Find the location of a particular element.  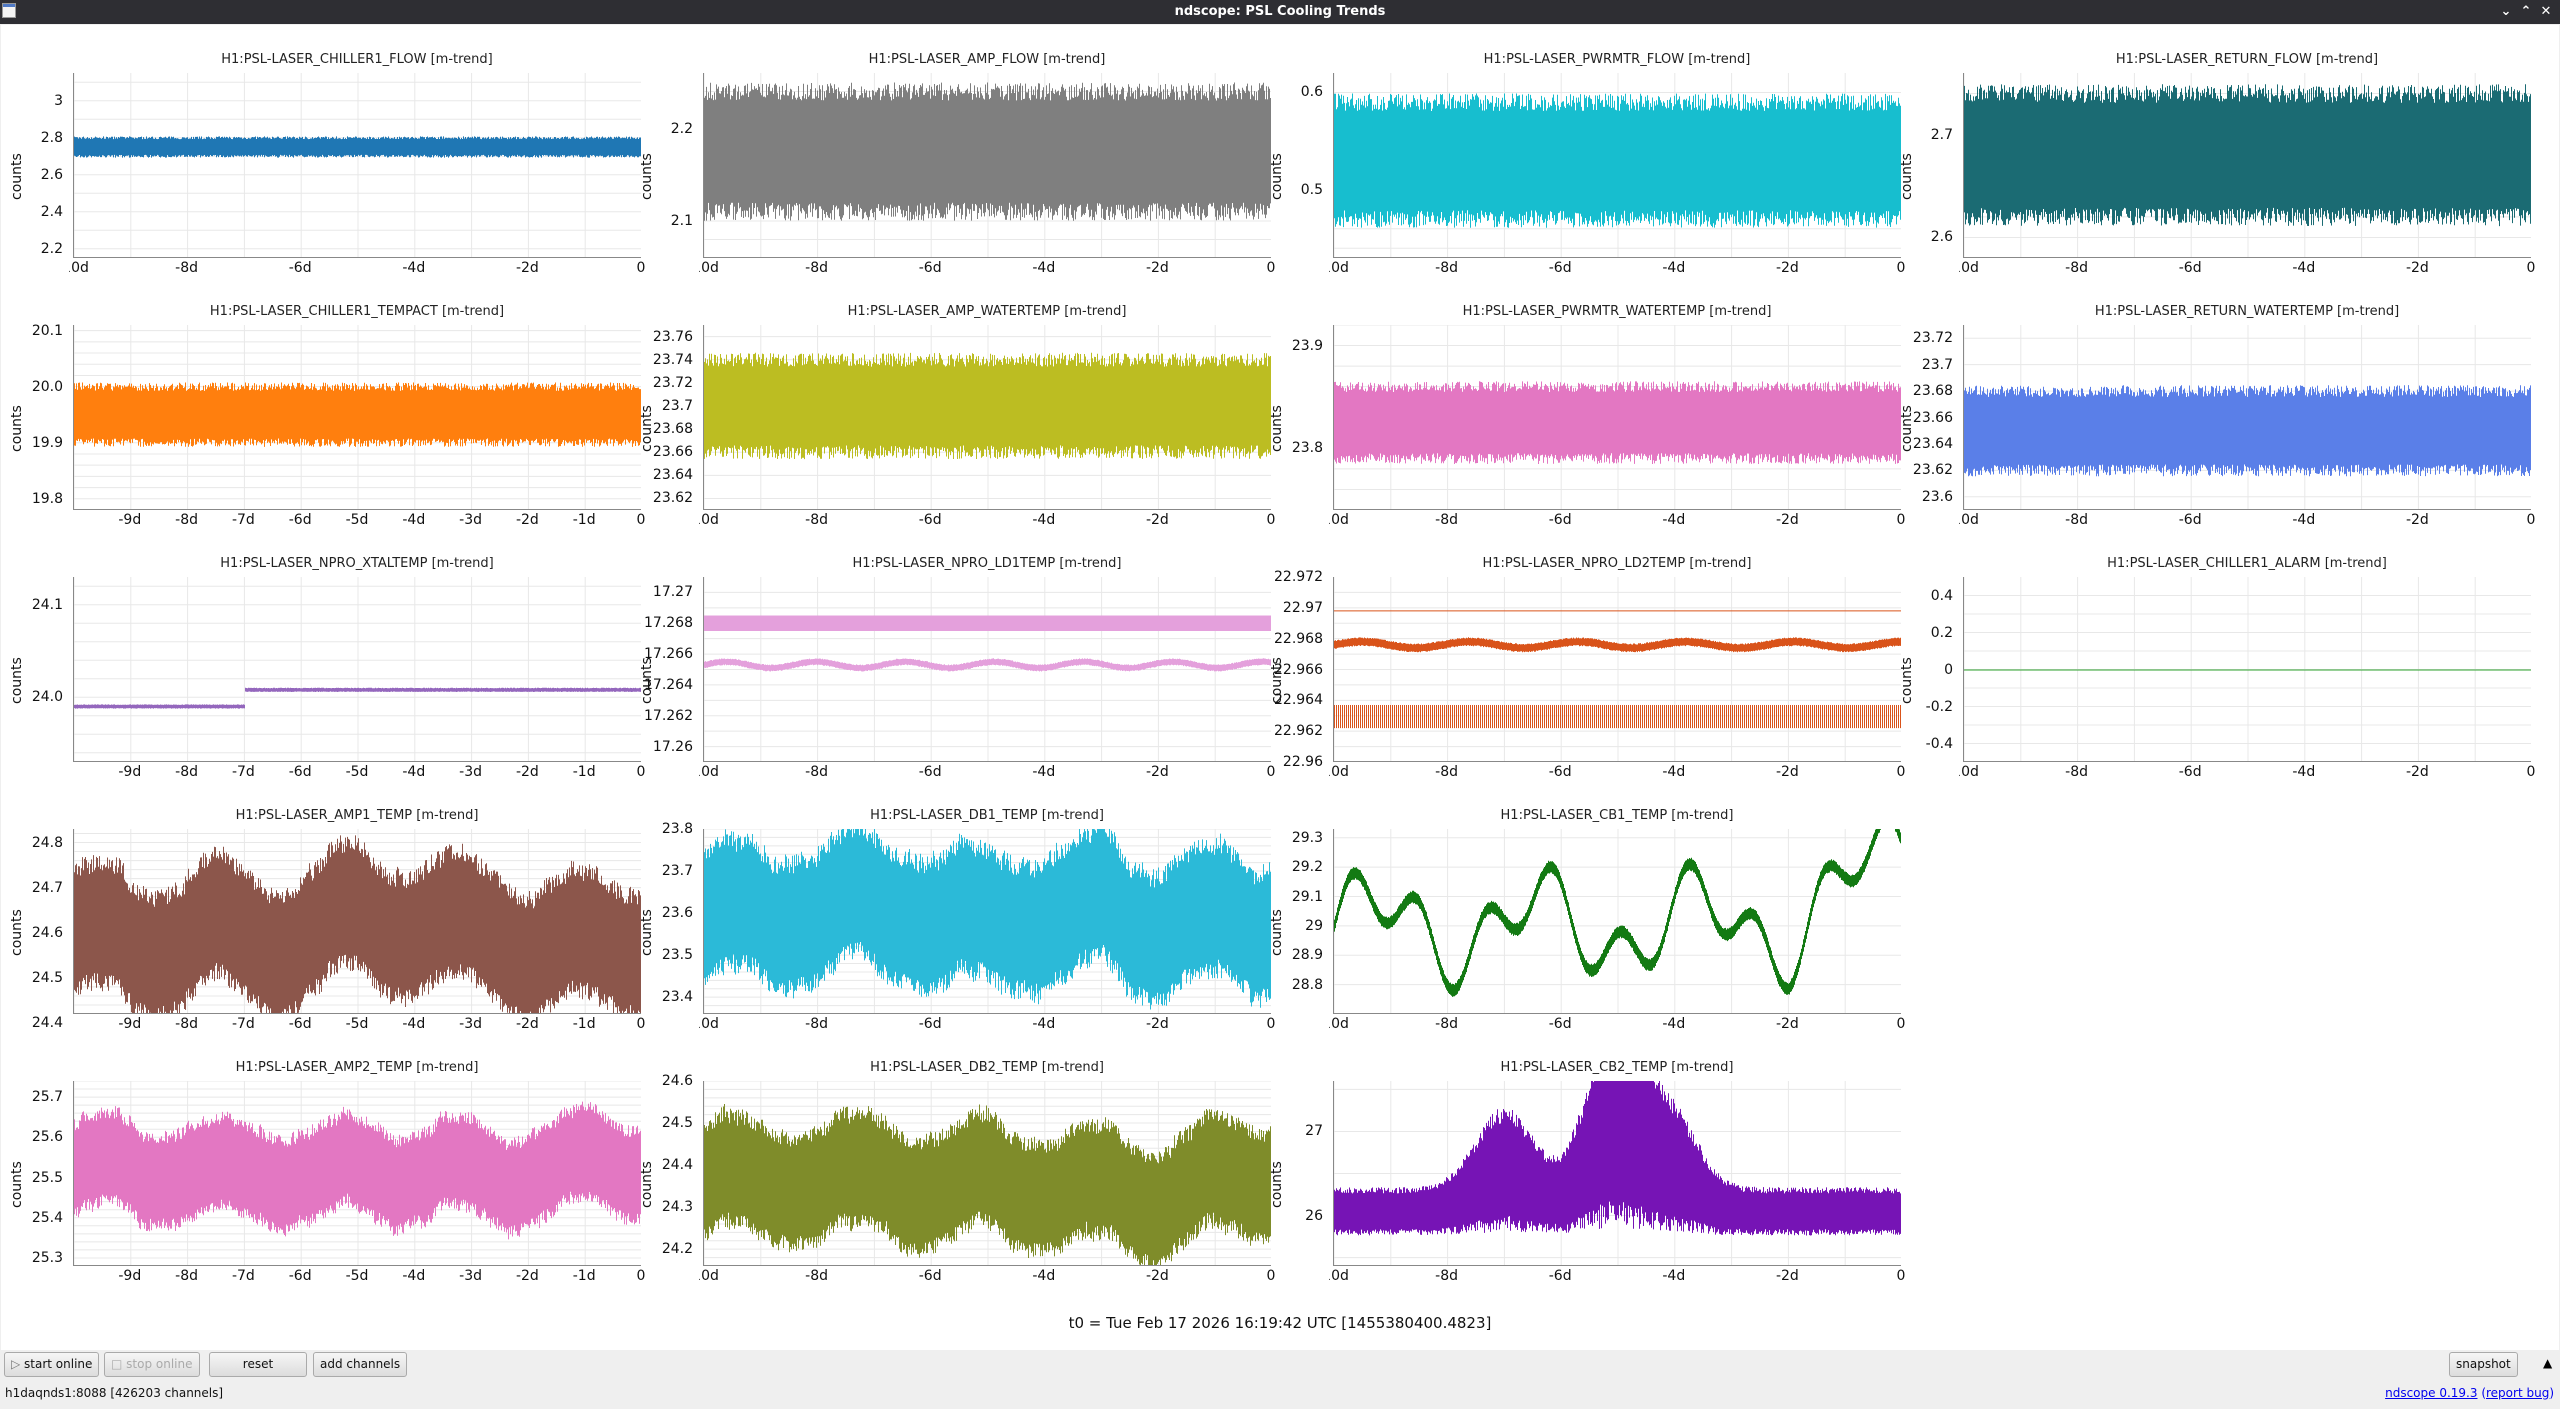

x-tick-label: -10d is located at coordinates (1339, 1276).